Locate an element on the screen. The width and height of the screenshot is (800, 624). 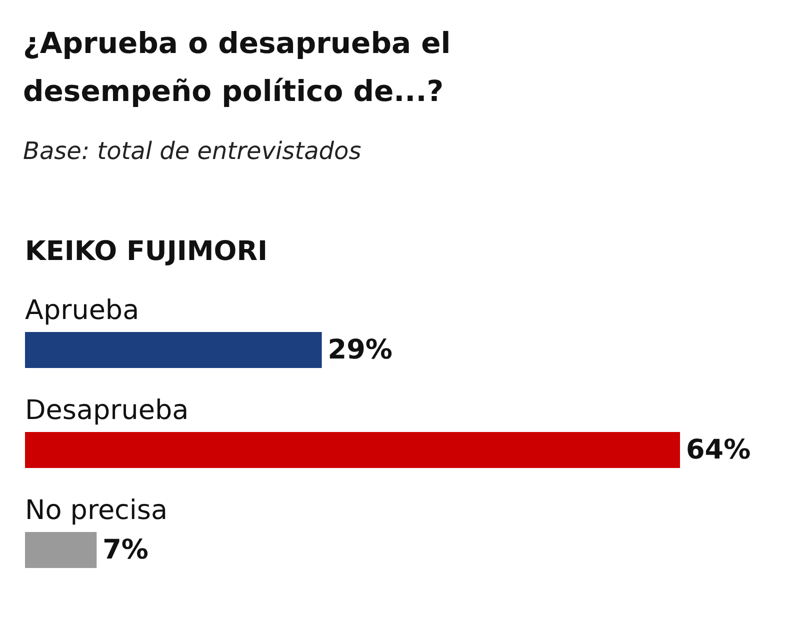
data-label: 7% is located at coordinates (125, 550).